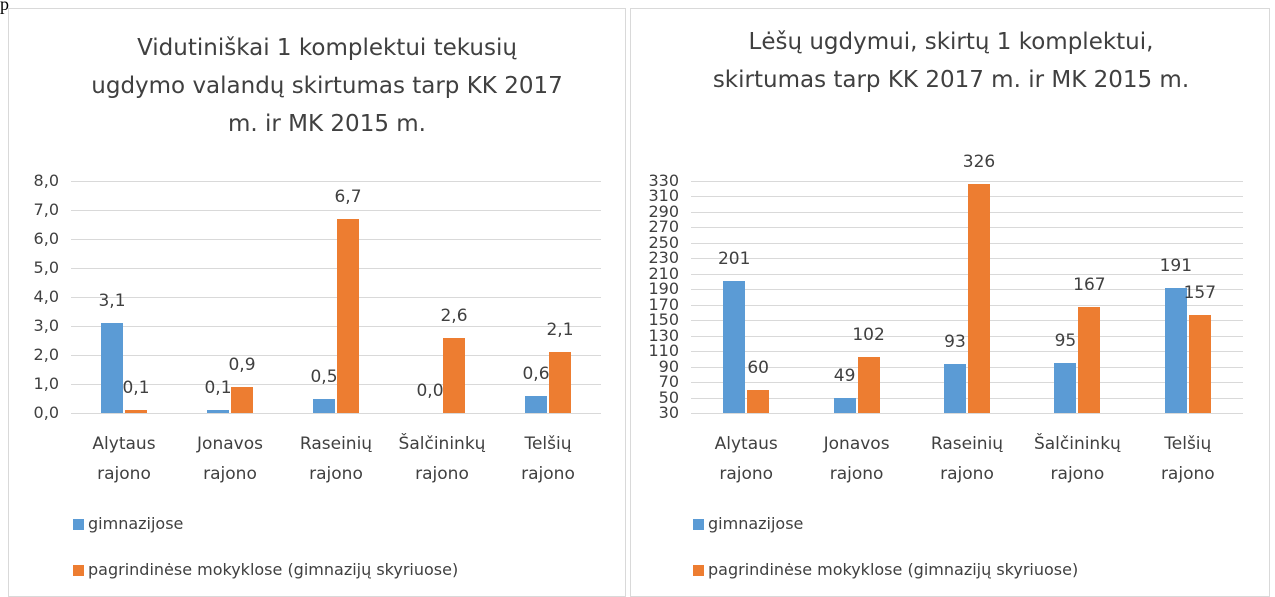 This screenshot has height=597, width=1275. Describe the element at coordinates (734, 258) in the screenshot. I see `data-label: 201` at that location.